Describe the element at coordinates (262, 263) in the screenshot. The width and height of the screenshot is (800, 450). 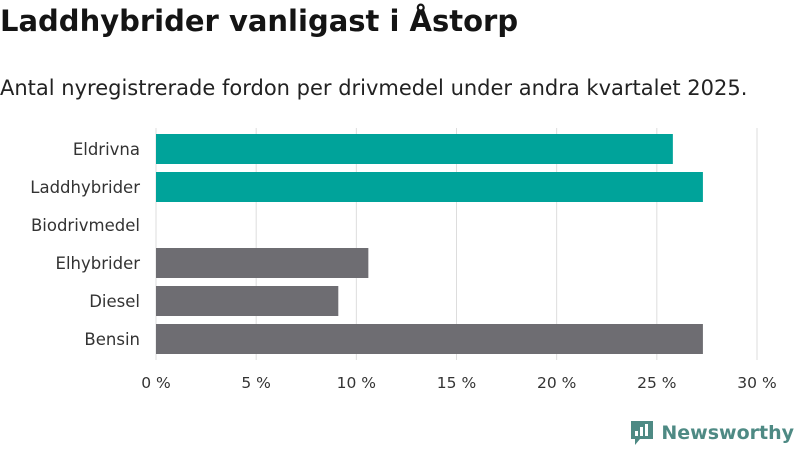
I see `bar-elhybrider` at that location.